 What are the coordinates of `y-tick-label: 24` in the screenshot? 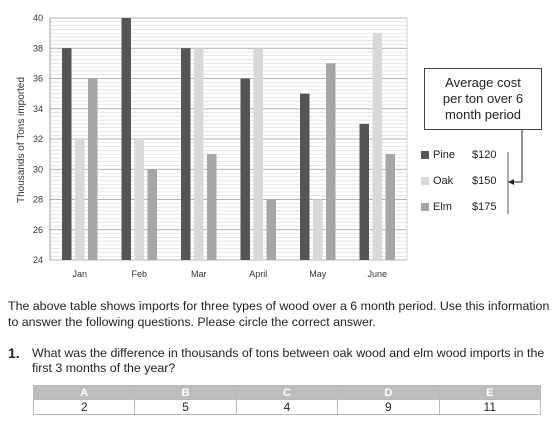 It's located at (38, 260).